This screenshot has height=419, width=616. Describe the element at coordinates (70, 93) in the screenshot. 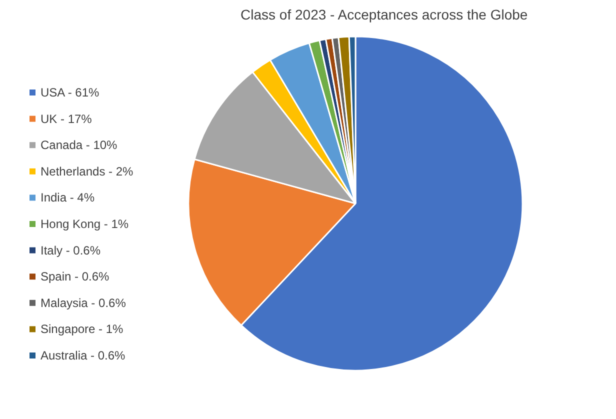

I see `legend-label: USA - 61%` at that location.